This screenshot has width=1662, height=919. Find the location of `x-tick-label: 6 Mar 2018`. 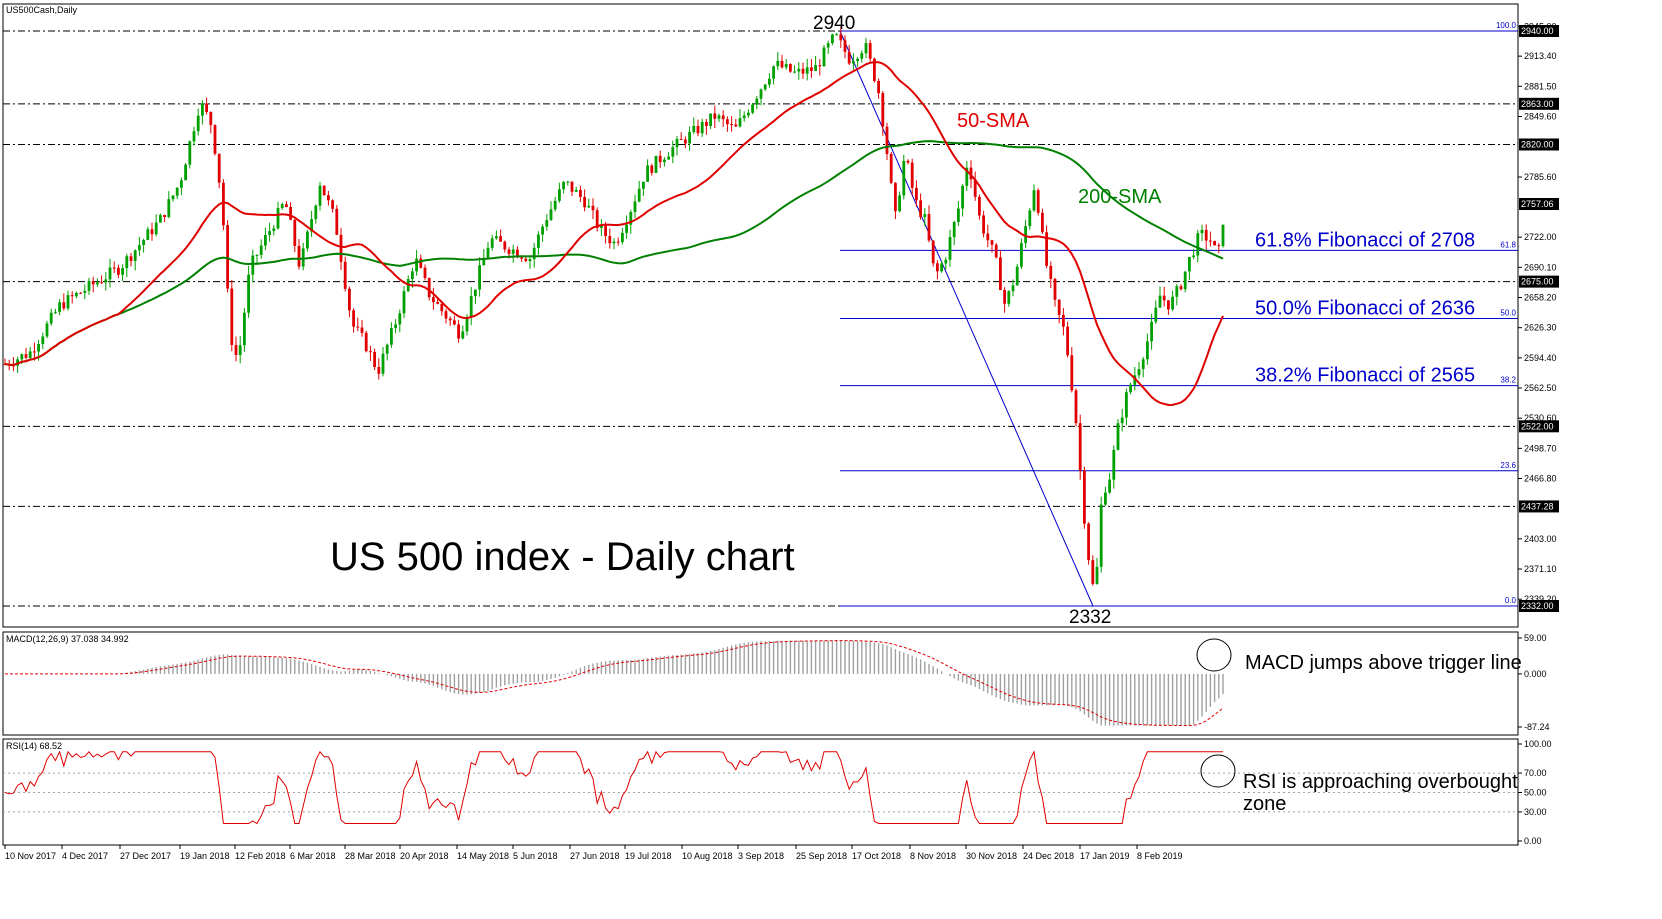

x-tick-label: 6 Mar 2018 is located at coordinates (313, 856).